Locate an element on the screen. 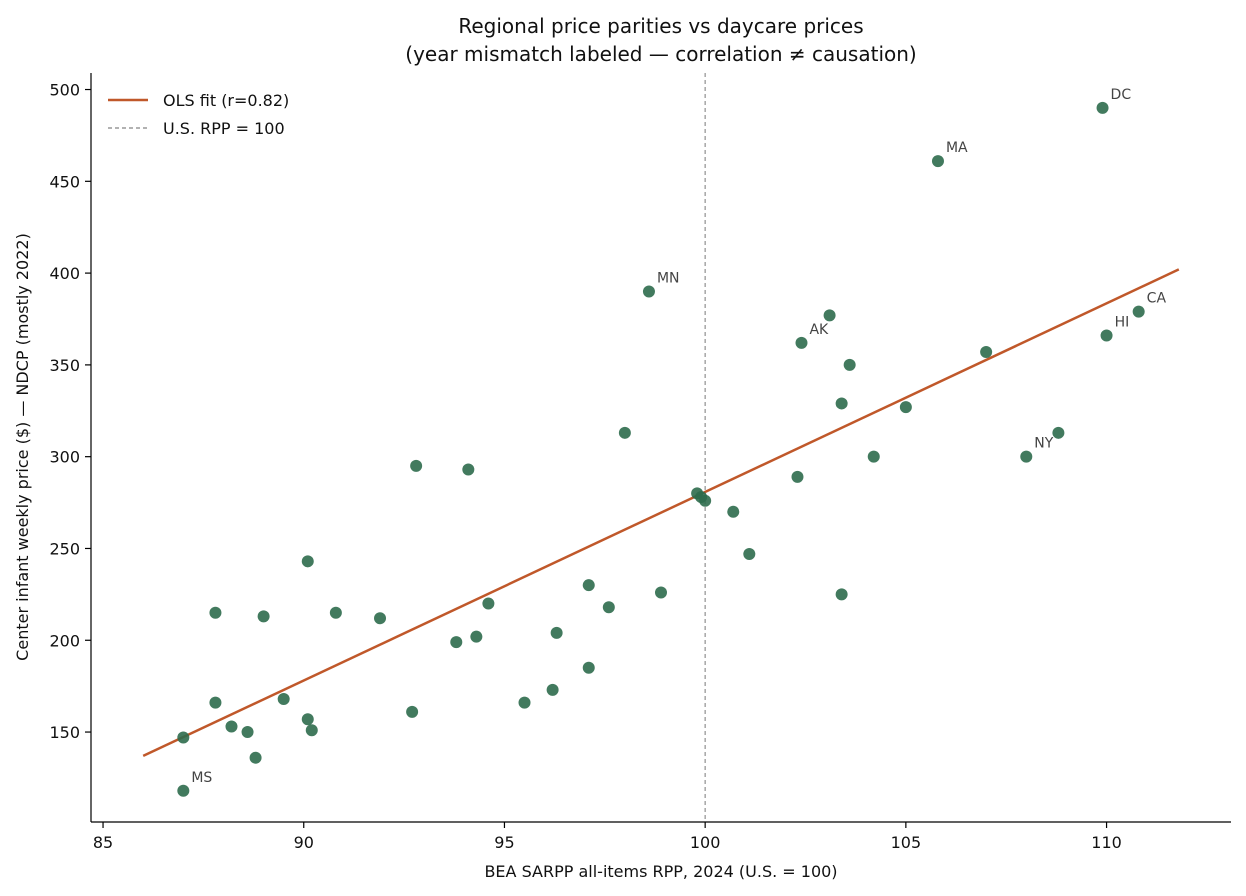 Image resolution: width=1246 pixels, height=896 pixels. x-axis-ticks: 85 90 95 100 105 110 is located at coordinates (607, 837).